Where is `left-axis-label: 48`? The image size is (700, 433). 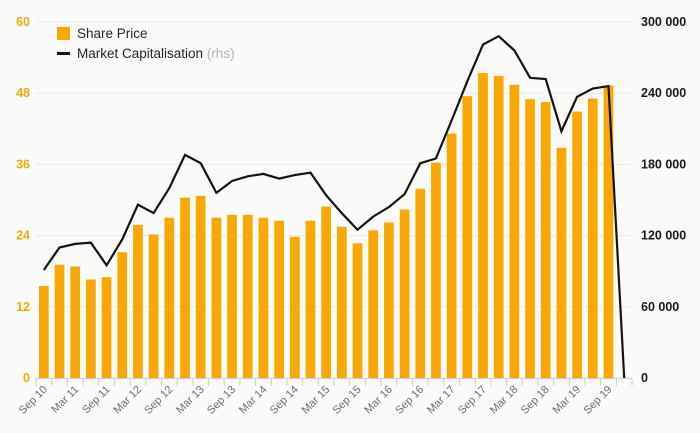 left-axis-label: 48 is located at coordinates (23, 93).